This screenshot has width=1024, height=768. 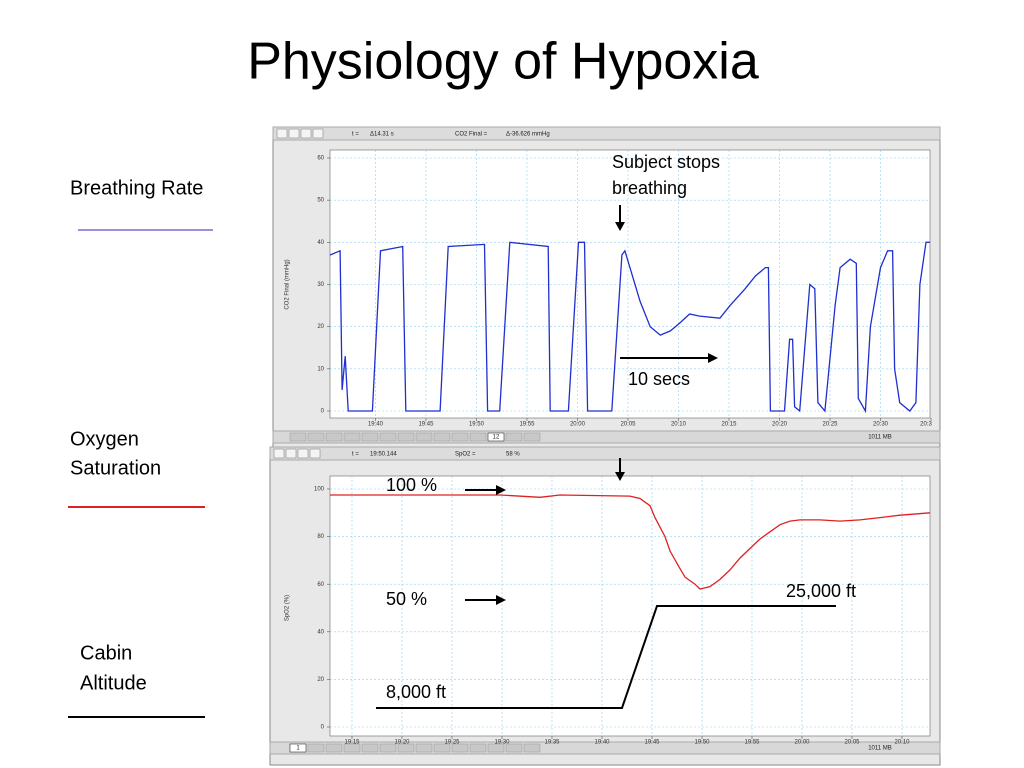 What do you see at coordinates (881, 425) in the screenshot?
I see `x-tick-label: 20:30` at bounding box center [881, 425].